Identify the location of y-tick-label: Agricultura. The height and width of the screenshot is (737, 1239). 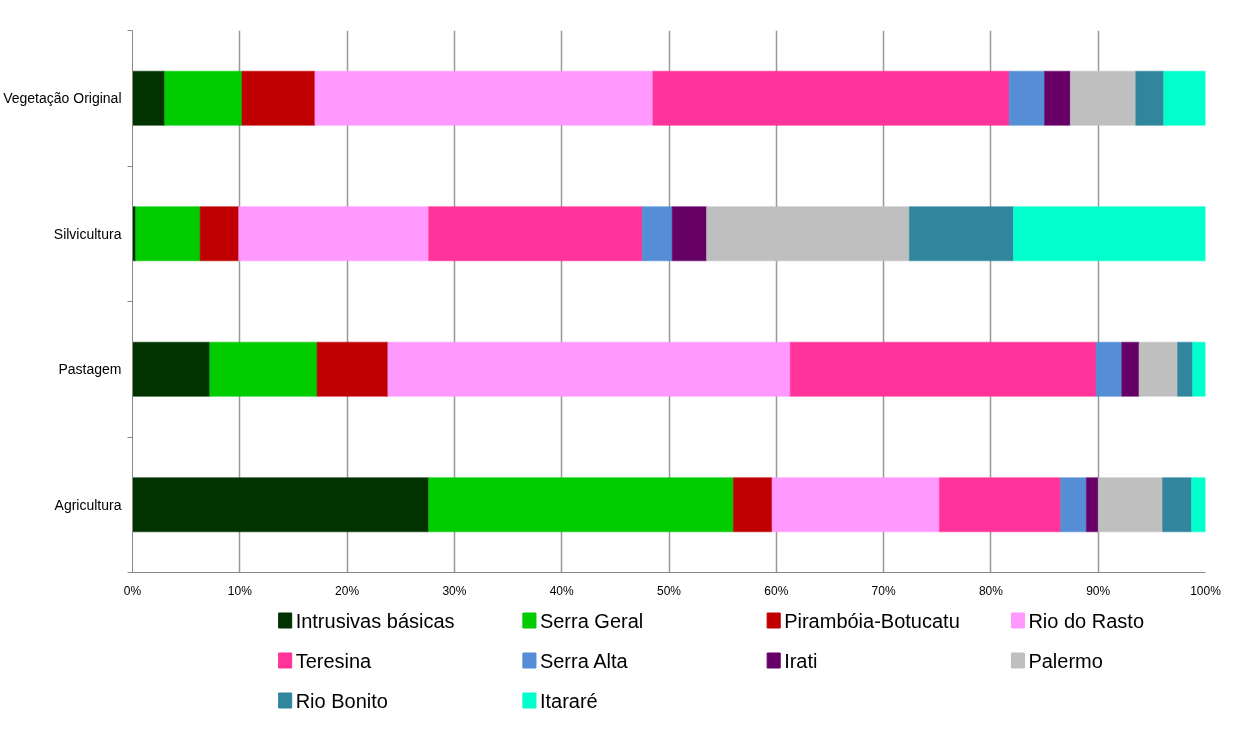
(88, 504).